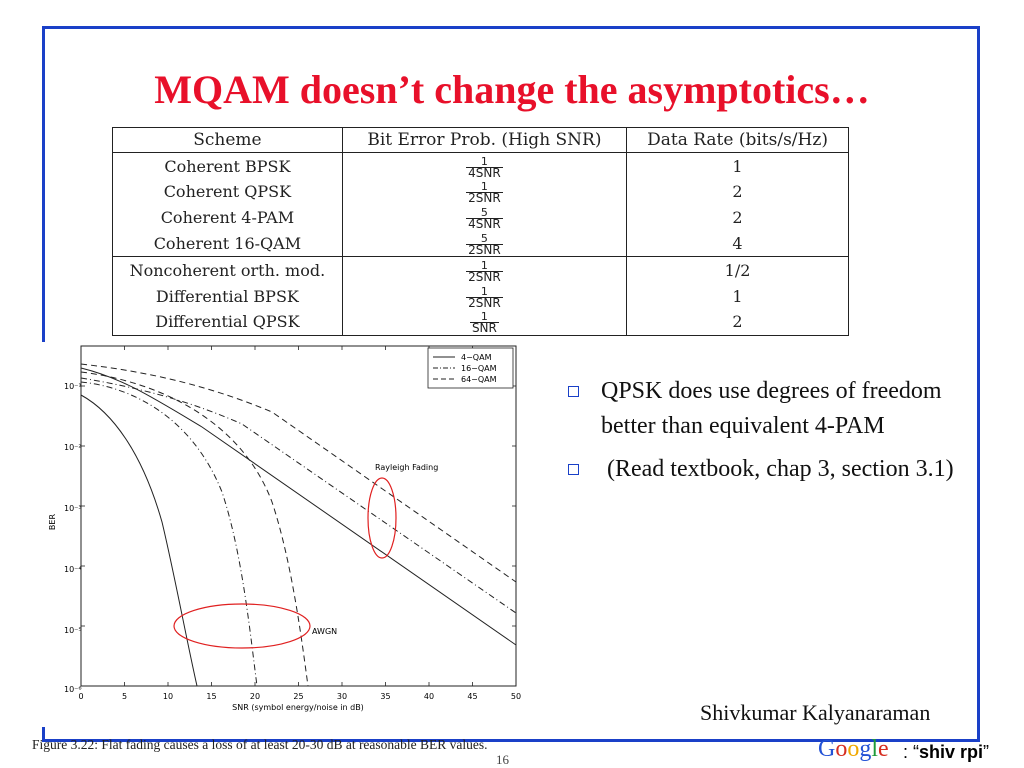 This screenshot has height=768, width=1024. I want to click on table-row: Coherent BPSK 1 4SNR 1, so click(480, 166).